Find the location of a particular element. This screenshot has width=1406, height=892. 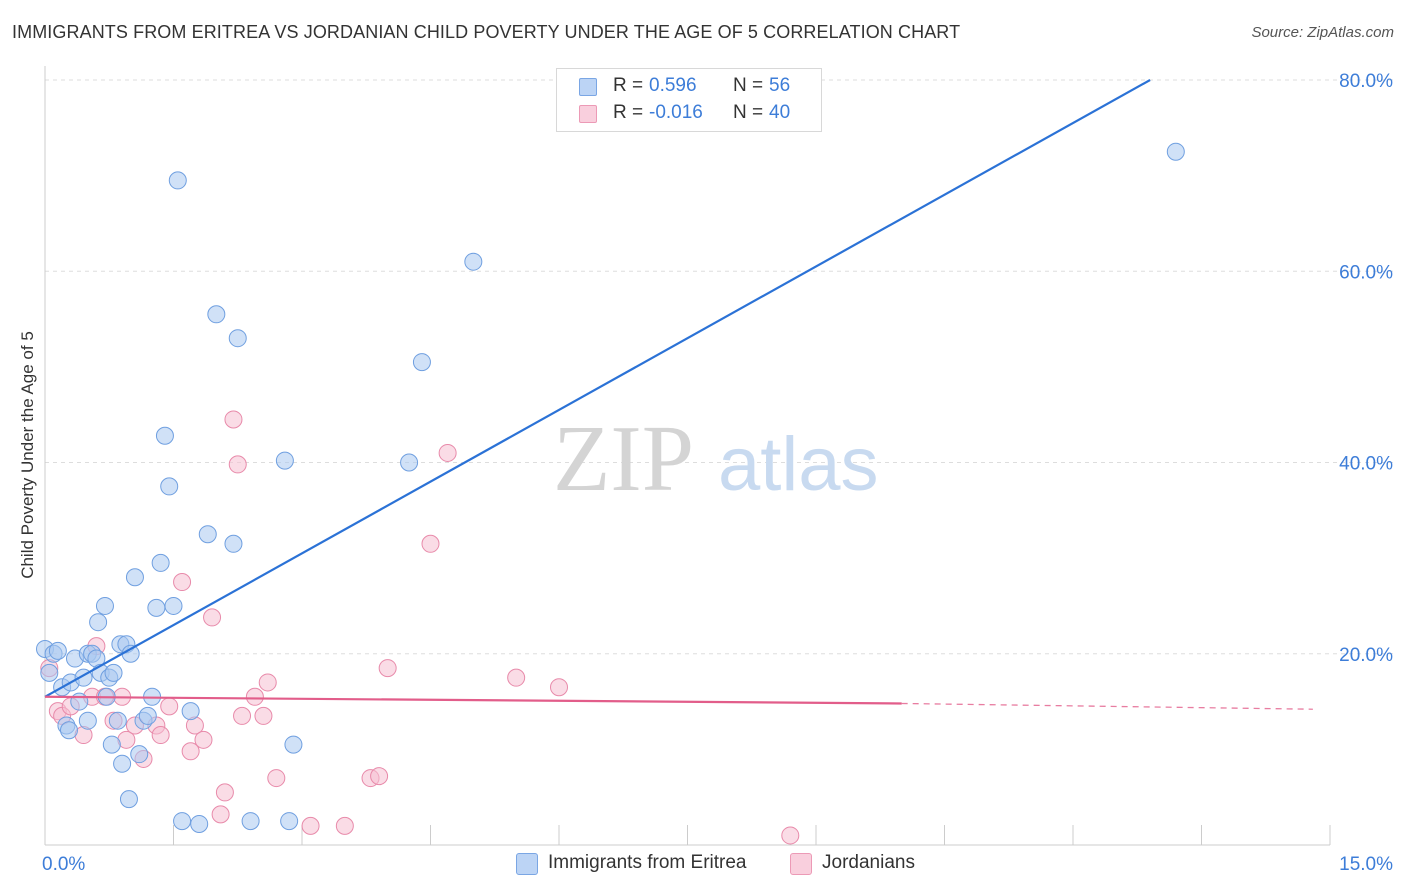

watermark-zip: ZIP is located at coordinates (623, 459).